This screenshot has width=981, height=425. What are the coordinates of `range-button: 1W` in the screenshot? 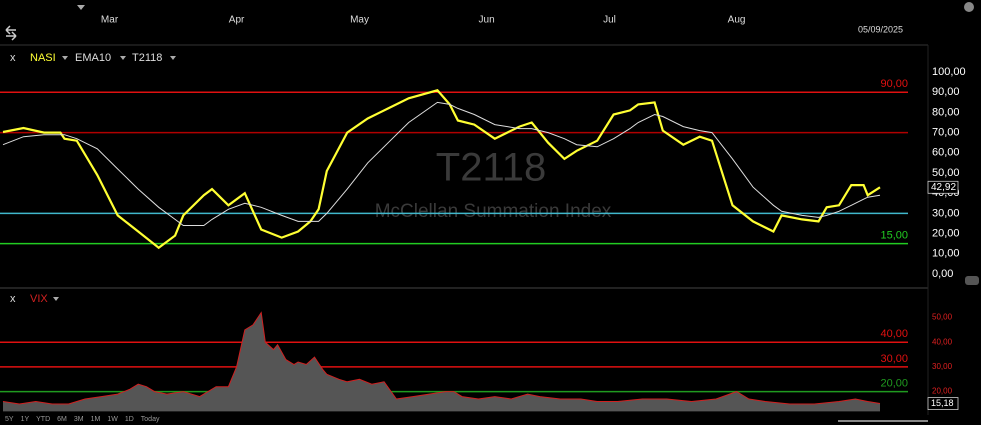 It's located at (112, 419).